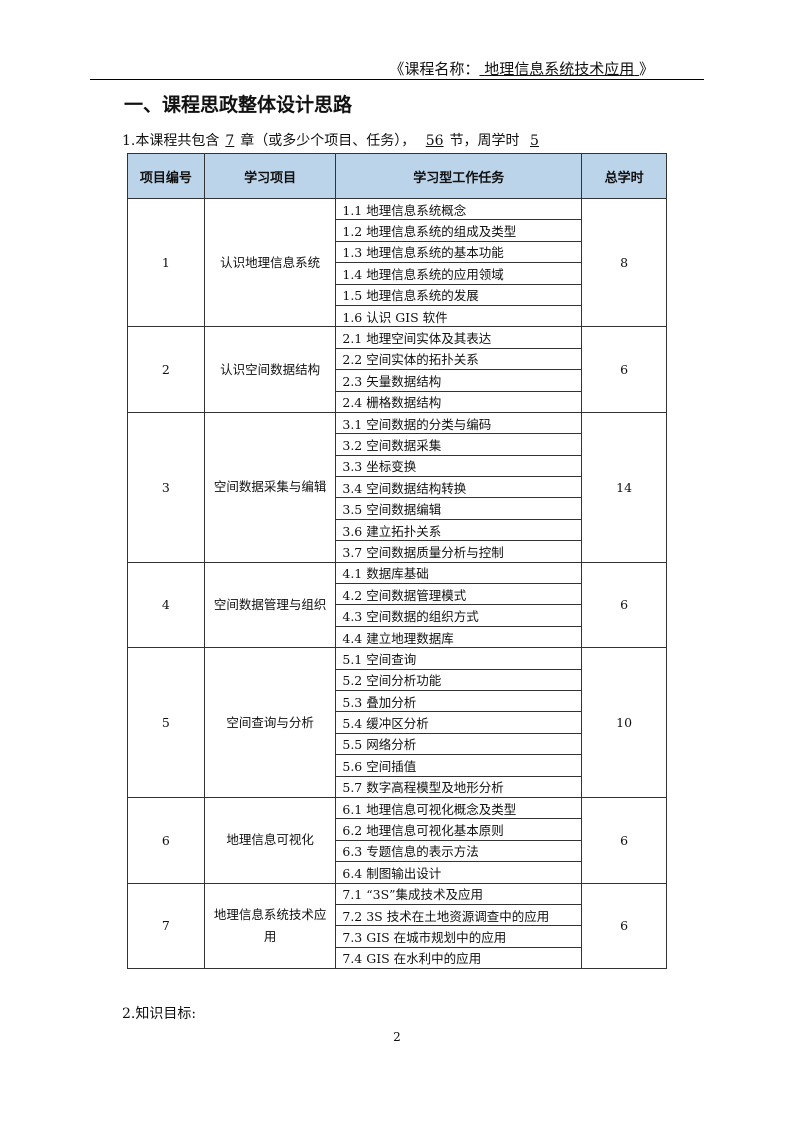 This screenshot has width=794, height=1123. I want to click on section-title: 一、课程思政整体设计思路, so click(238, 105).